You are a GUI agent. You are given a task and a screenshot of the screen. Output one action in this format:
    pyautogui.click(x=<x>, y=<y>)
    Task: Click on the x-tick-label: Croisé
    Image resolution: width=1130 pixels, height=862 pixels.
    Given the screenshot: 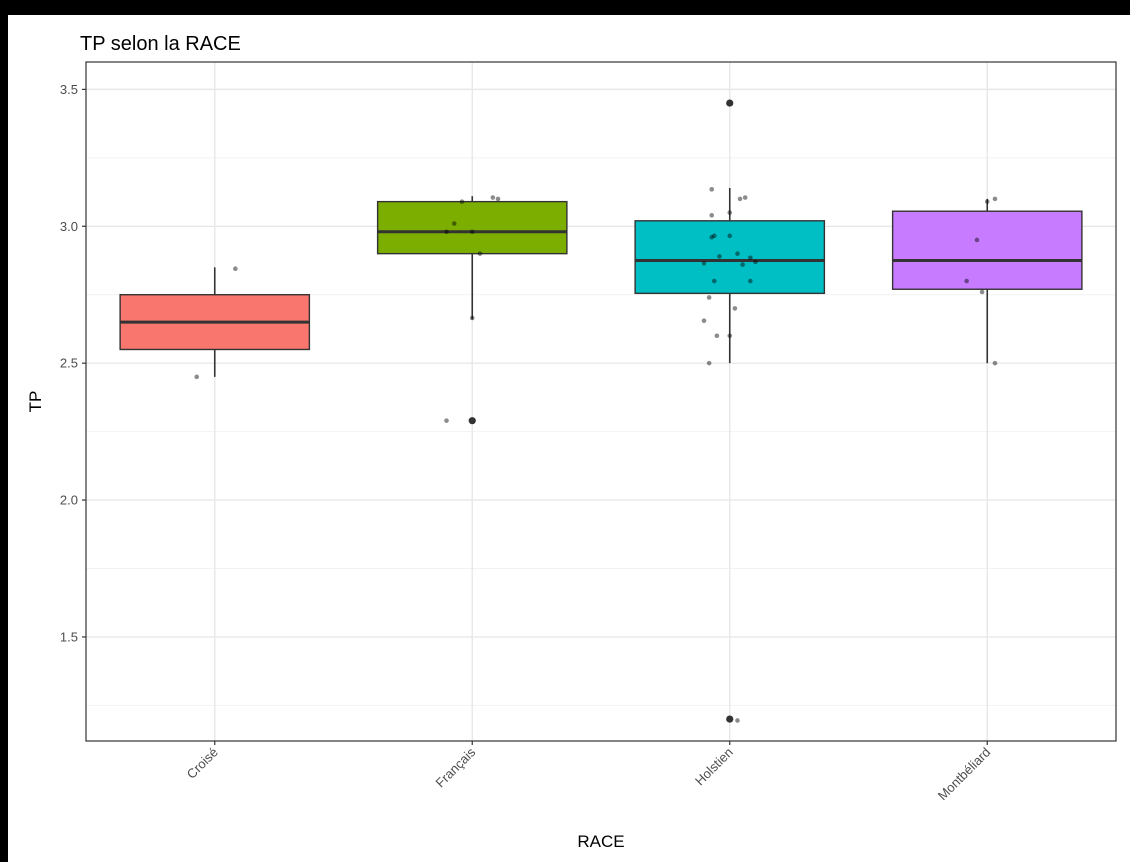 What is the action you would take?
    pyautogui.click(x=202, y=763)
    